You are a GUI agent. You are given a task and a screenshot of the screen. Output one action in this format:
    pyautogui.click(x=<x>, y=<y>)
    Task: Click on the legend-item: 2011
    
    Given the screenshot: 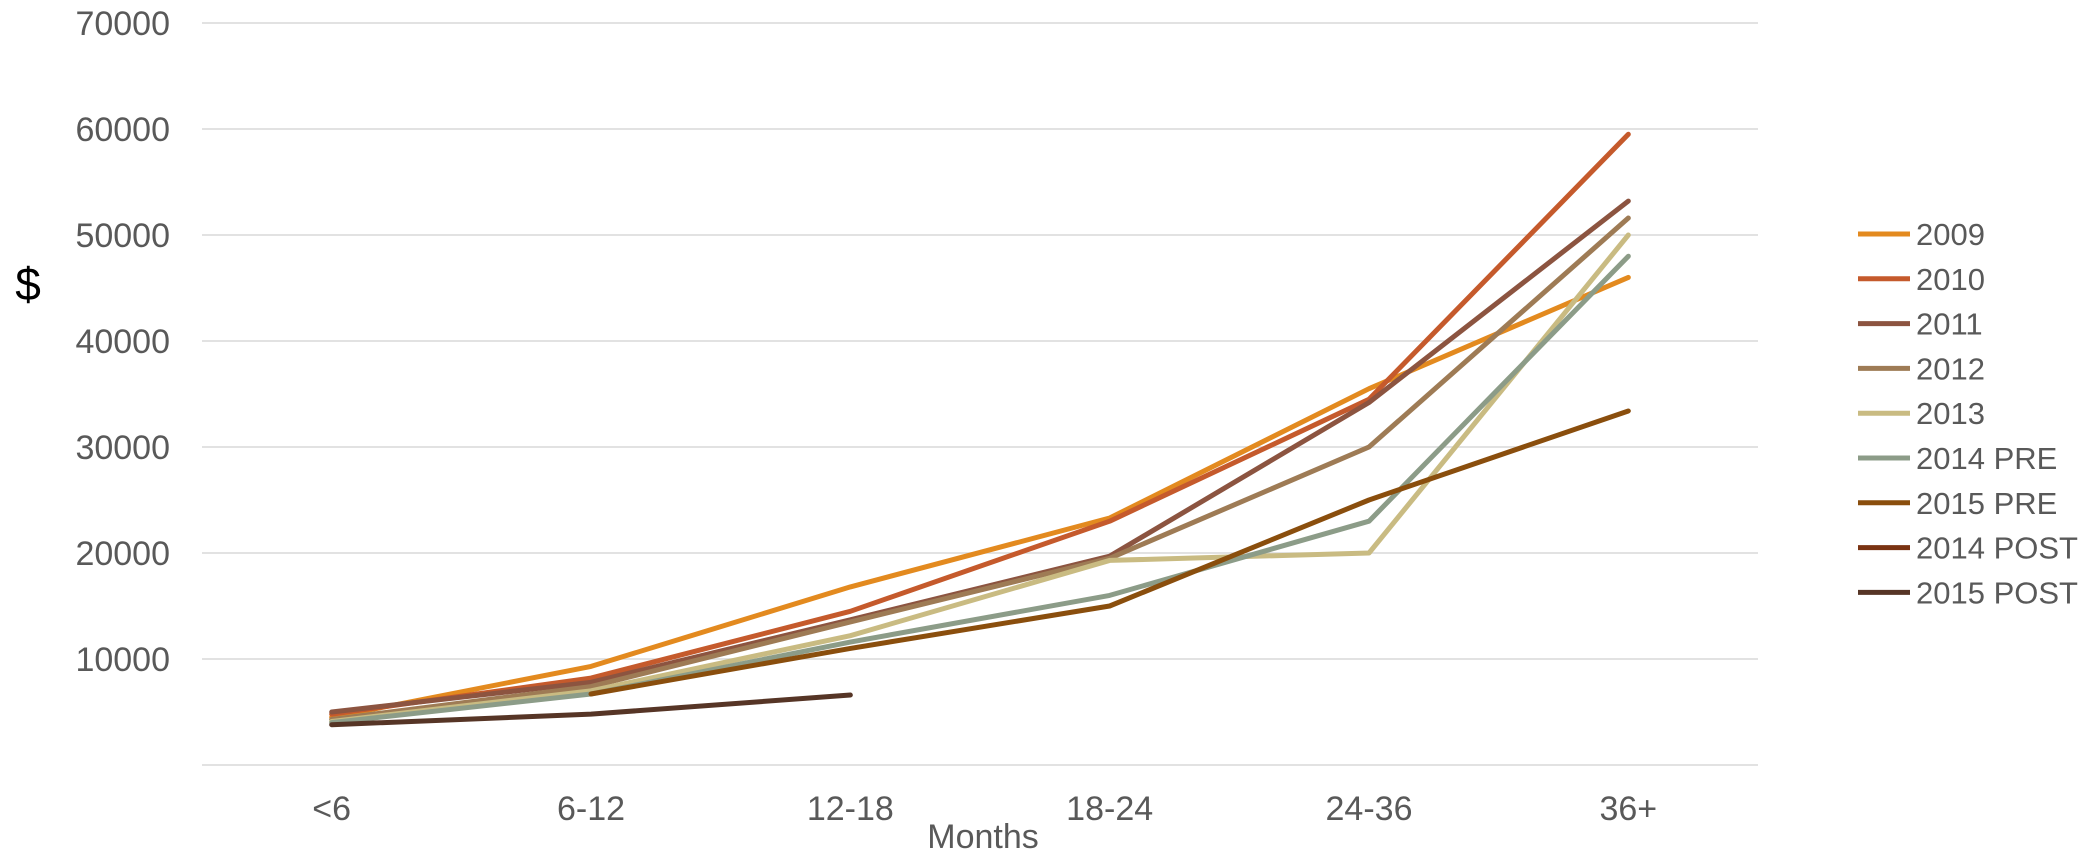 What is the action you would take?
    pyautogui.click(x=1920, y=324)
    